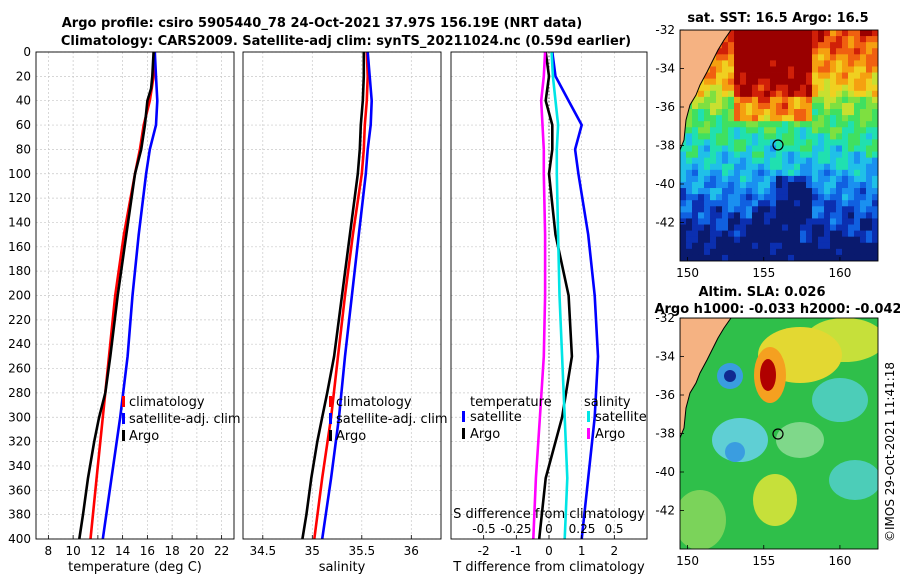  I want to click on y-tick-label: 0, so click(27, 52).